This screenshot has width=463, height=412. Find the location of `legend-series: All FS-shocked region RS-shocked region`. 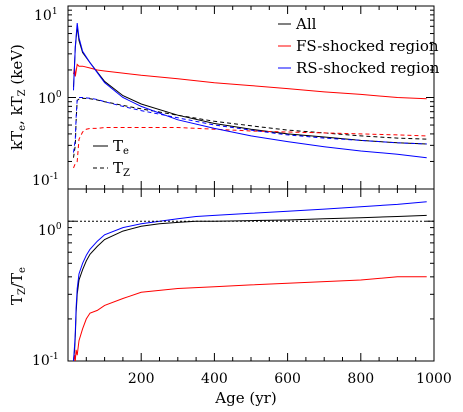

legend-series: All FS-shocked region RS-shocked region is located at coordinates (359, 46).